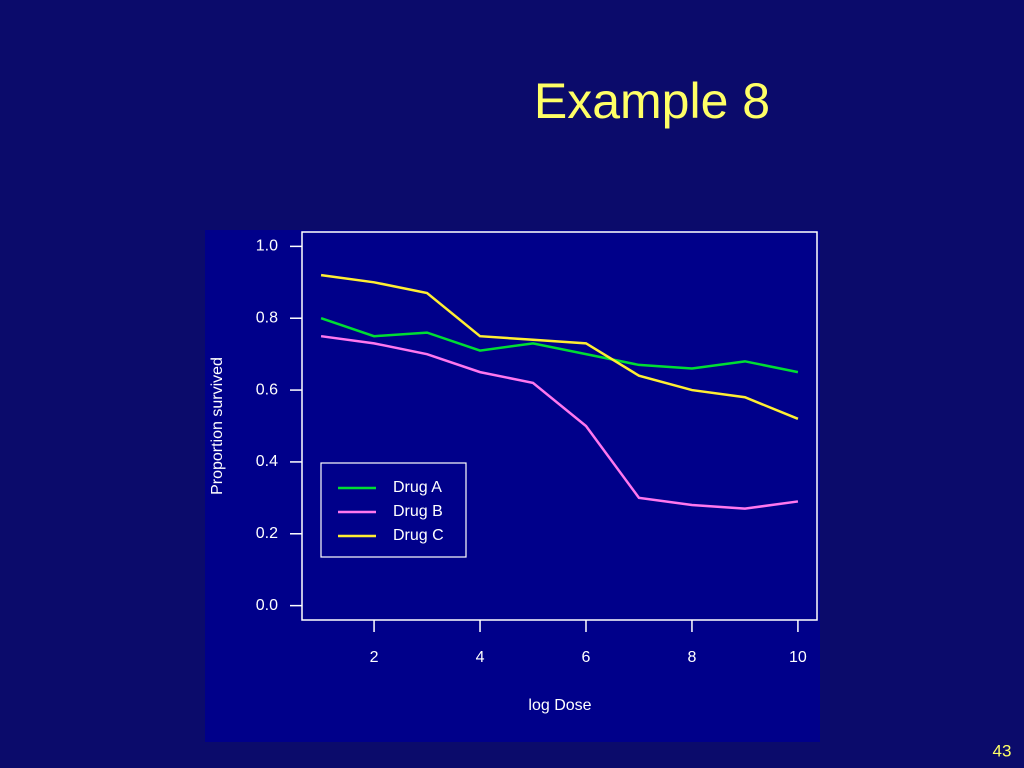 This screenshot has height=768, width=1024. Describe the element at coordinates (480, 657) in the screenshot. I see `x-tick-label: 4` at that location.